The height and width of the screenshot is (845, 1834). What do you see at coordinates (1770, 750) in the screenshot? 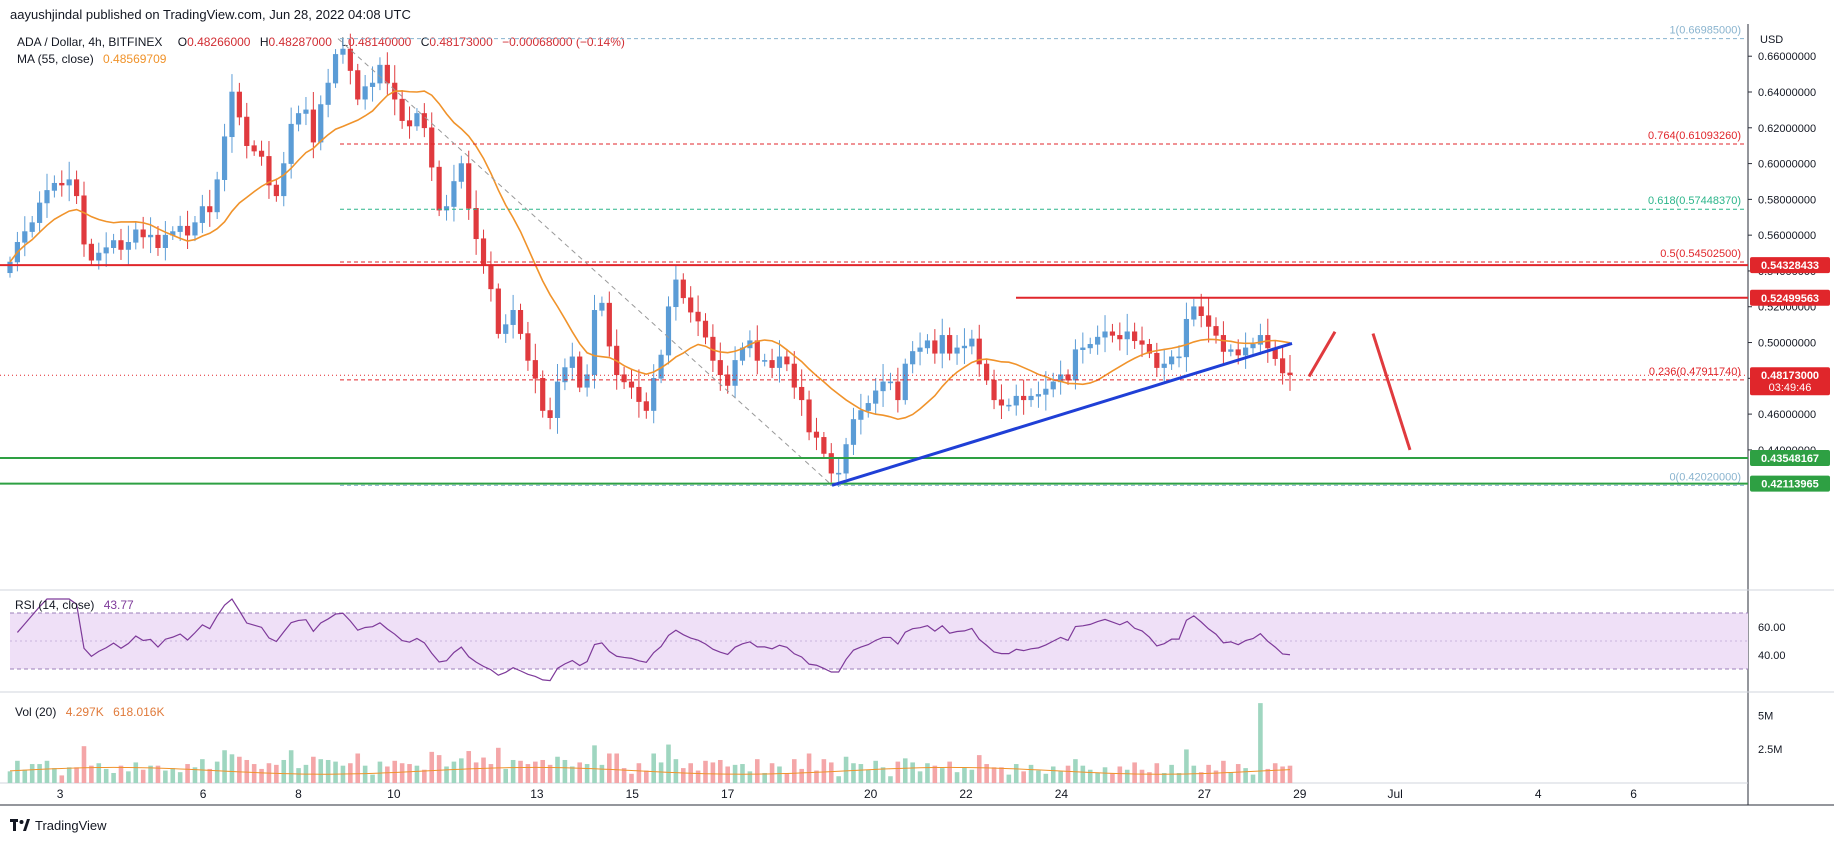
I see `volume-axis-tick-label: 2.5M` at bounding box center [1770, 750].